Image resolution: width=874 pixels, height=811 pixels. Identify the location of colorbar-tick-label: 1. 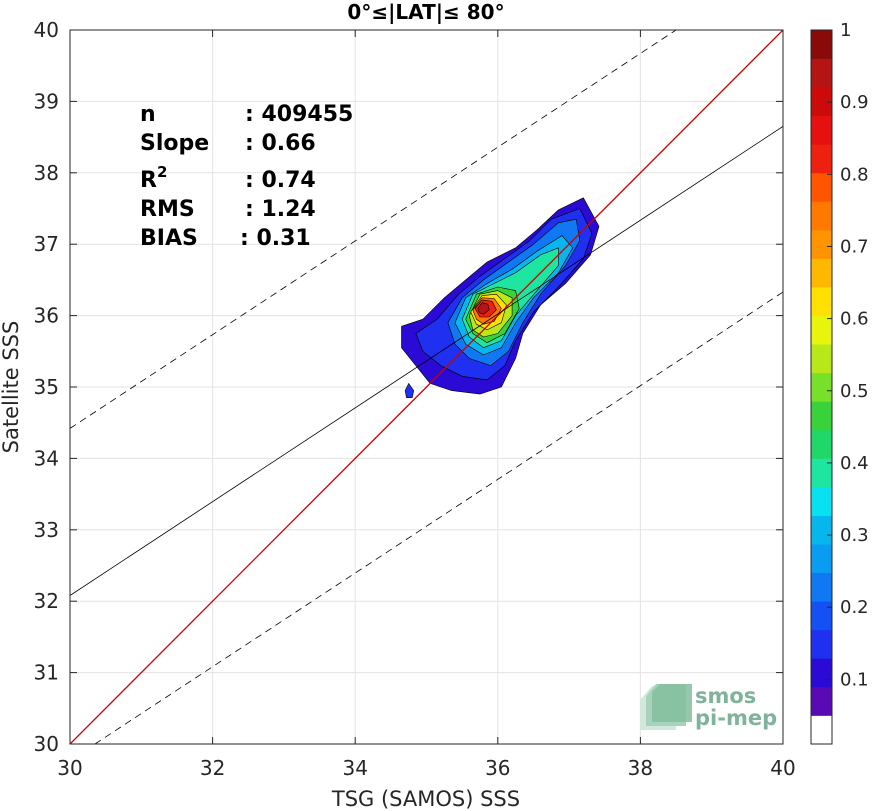
(845, 30).